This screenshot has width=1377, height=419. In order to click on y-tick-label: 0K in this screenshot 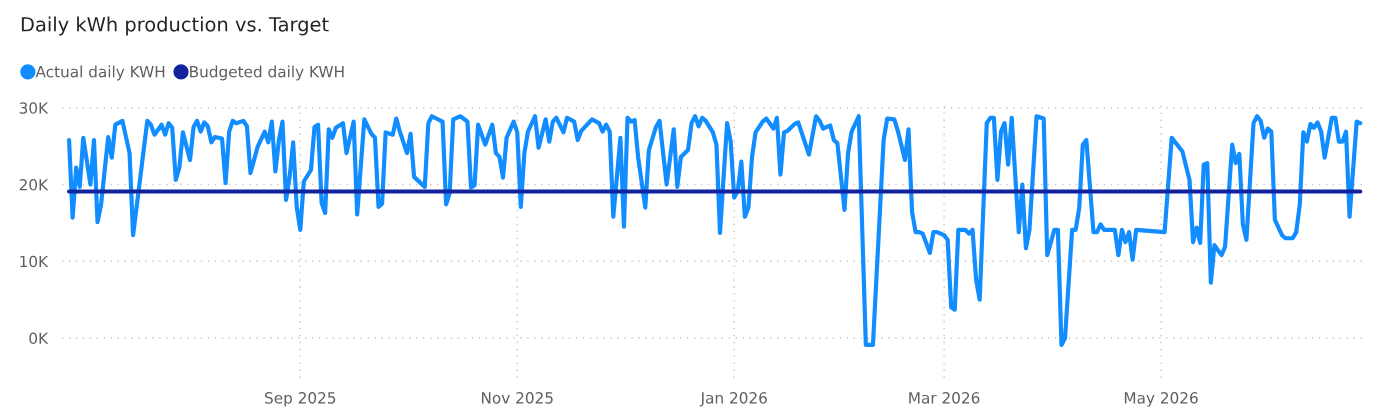, I will do `click(39, 338)`.